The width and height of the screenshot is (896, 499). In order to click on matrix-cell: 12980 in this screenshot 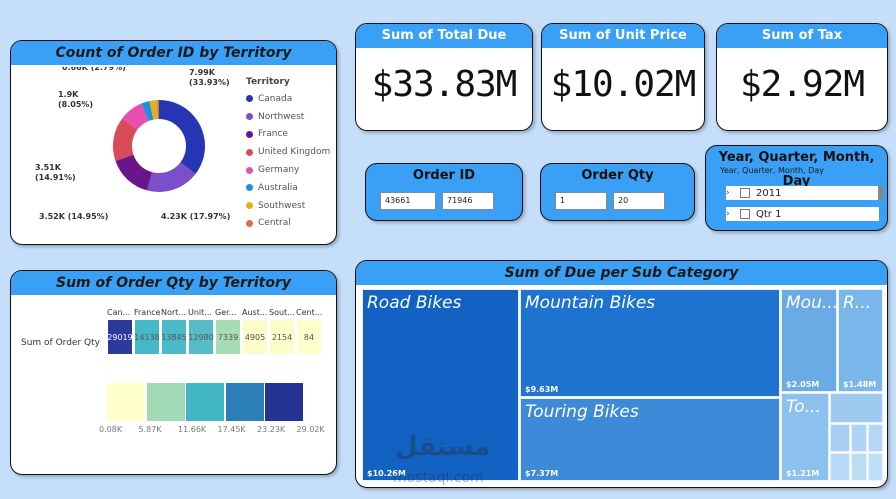, I will do `click(201, 337)`.